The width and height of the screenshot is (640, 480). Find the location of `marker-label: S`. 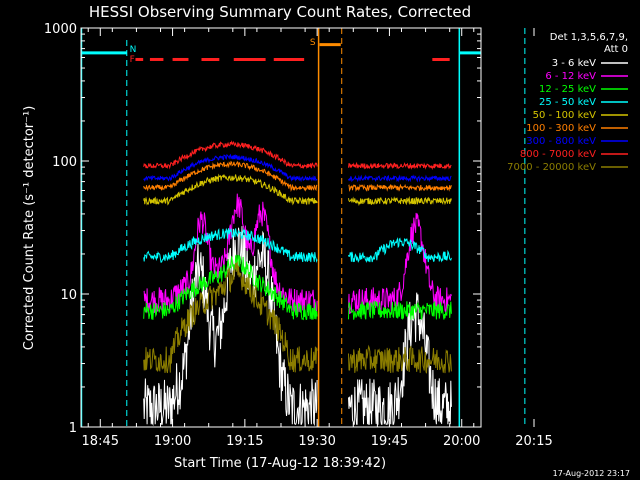

marker-label: S is located at coordinates (313, 43).